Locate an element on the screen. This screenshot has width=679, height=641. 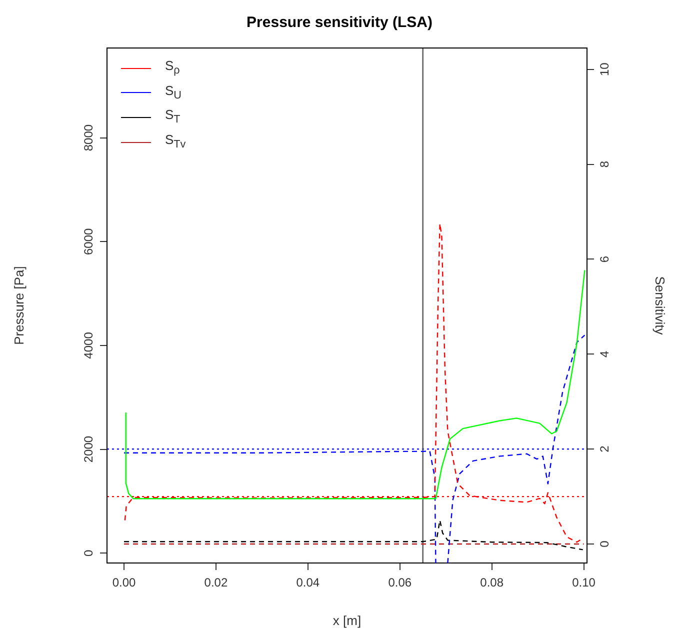
x-tick-label: 0.10 is located at coordinates (584, 583).